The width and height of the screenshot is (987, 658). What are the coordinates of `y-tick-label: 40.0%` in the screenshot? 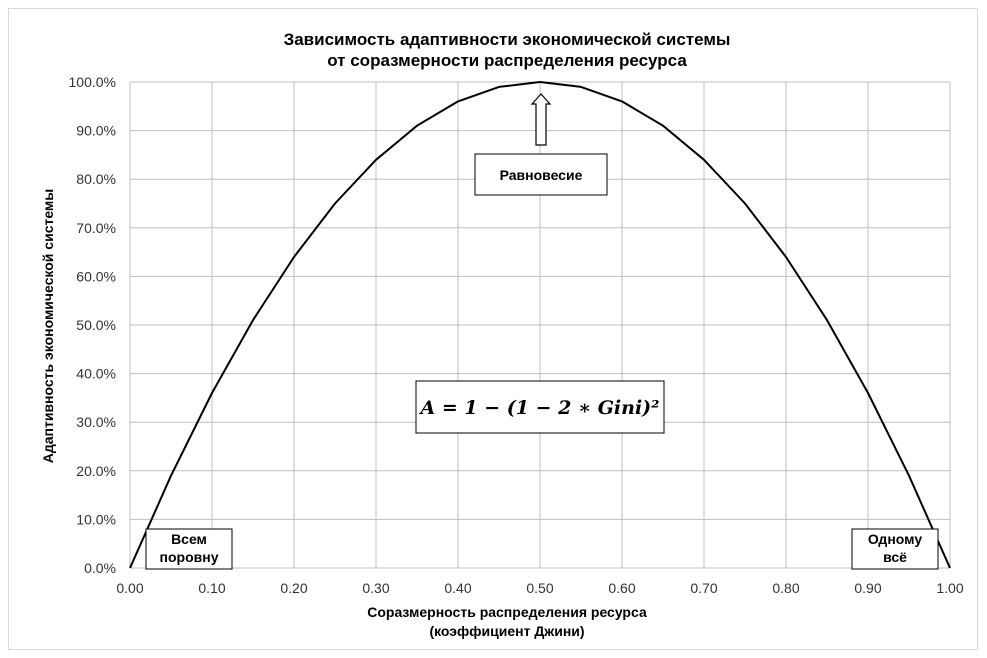 It's located at (96, 374).